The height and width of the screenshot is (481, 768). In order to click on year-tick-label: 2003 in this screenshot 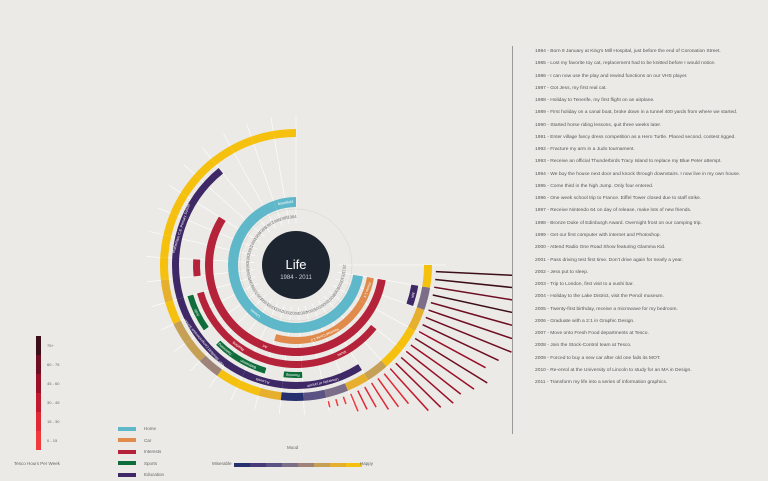, I will do `click(302, 313)`.